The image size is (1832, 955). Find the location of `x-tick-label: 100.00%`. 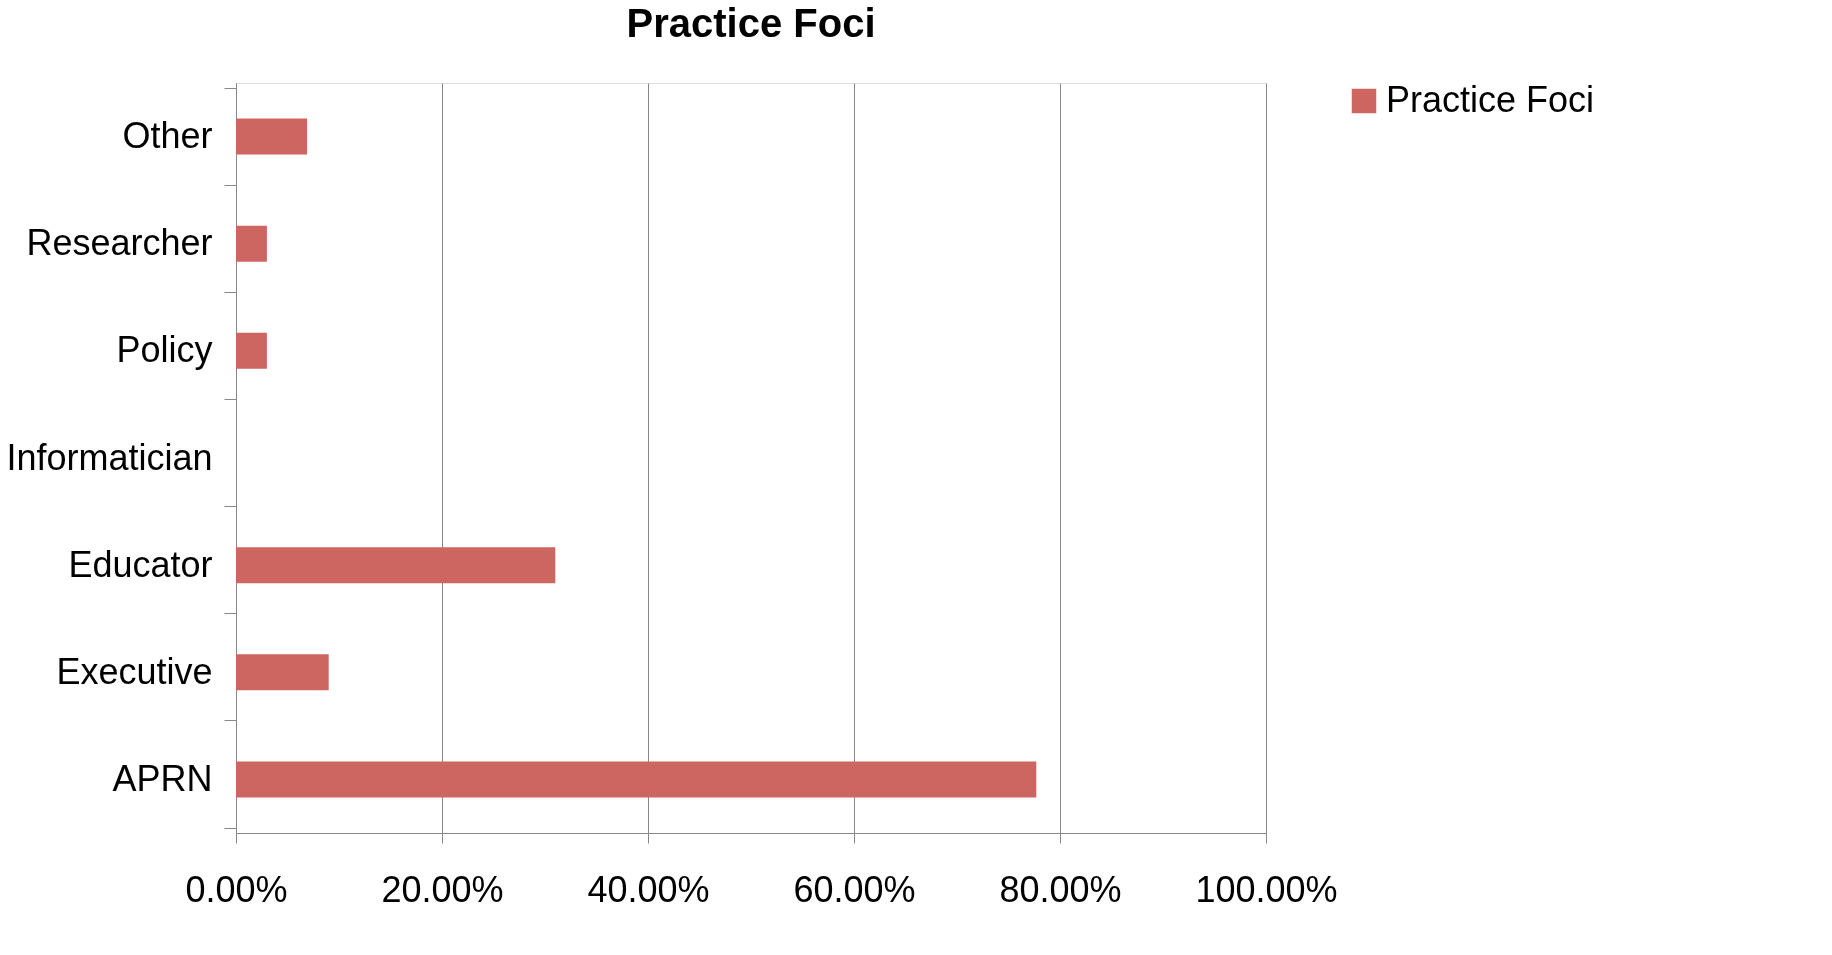

x-tick-label: 100.00% is located at coordinates (1266, 889).